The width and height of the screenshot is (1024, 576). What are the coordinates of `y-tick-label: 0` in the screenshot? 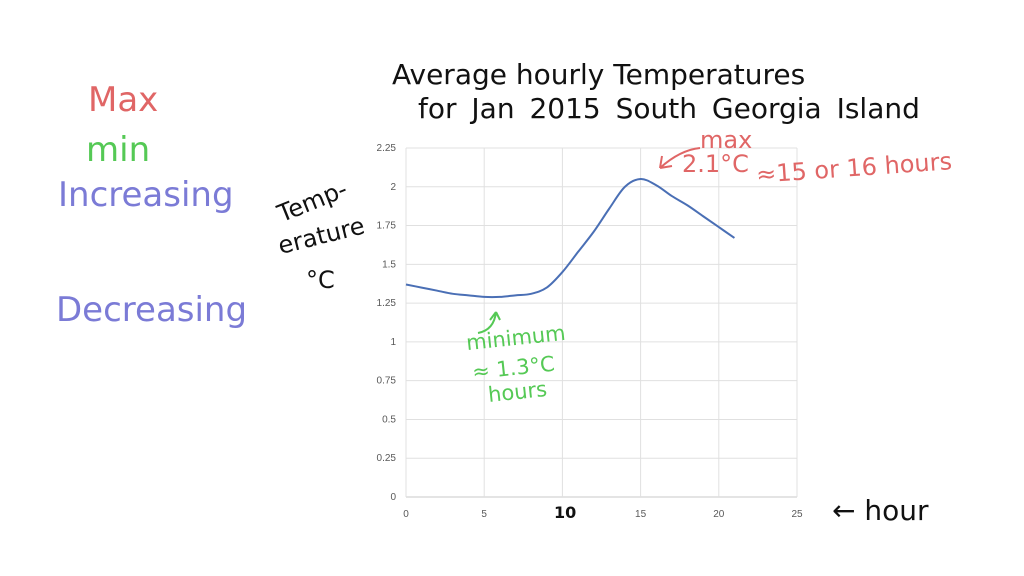 It's located at (393, 497).